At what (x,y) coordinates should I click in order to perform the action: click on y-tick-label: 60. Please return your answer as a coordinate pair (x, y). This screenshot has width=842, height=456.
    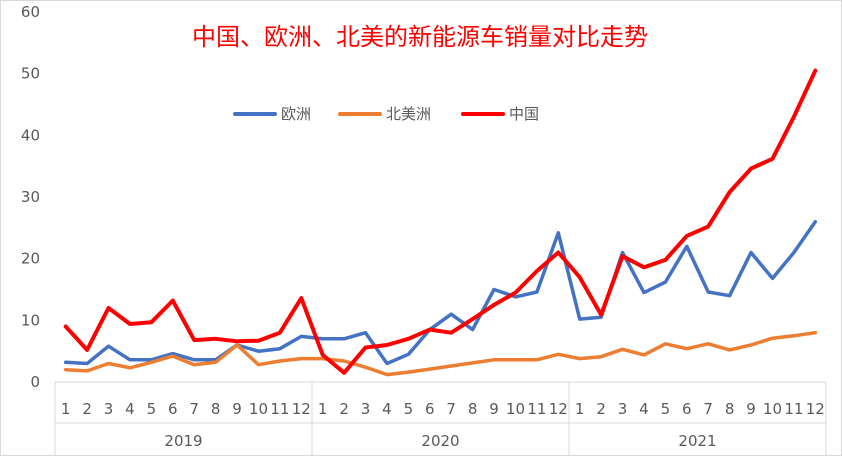
    Looking at the image, I should click on (30, 12).